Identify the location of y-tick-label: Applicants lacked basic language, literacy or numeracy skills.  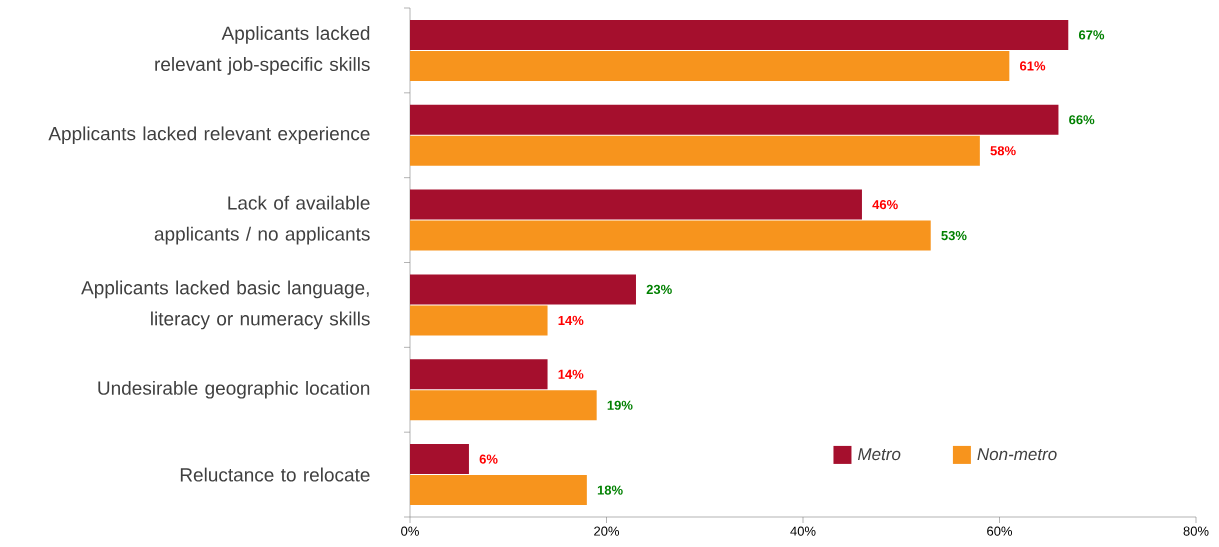
(225, 305).